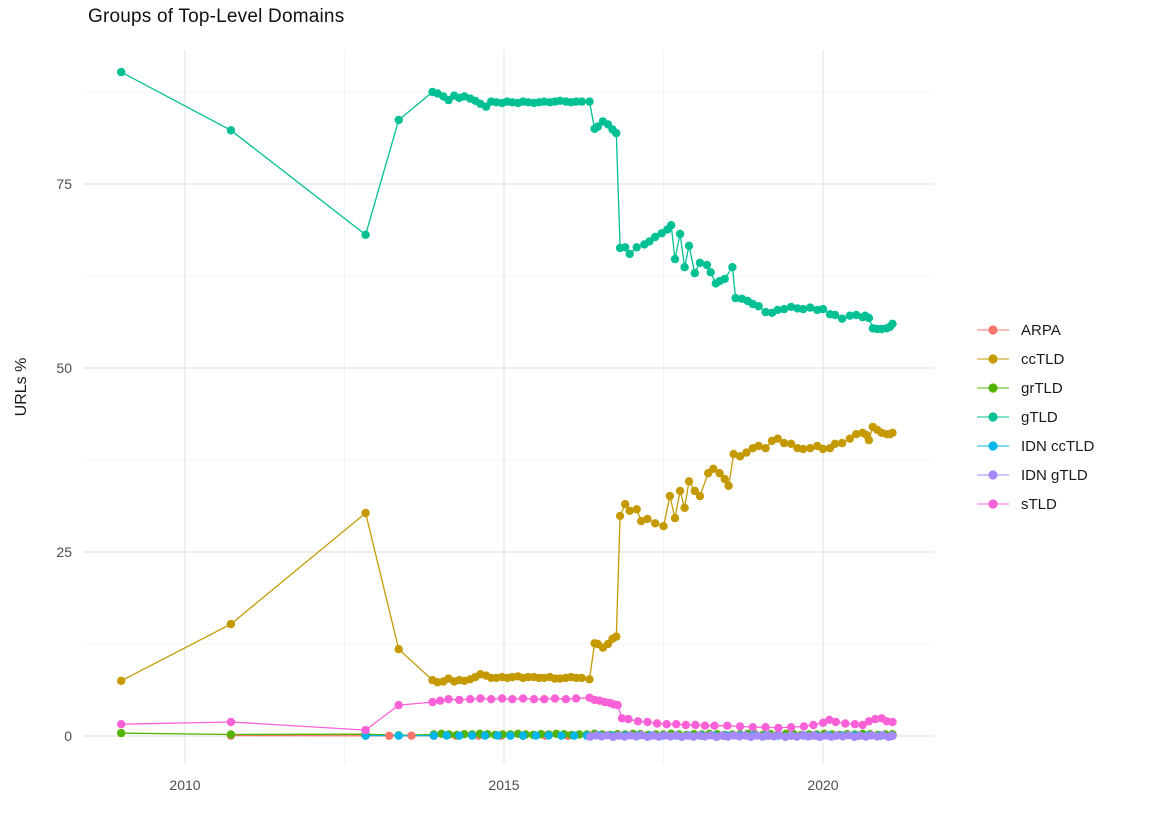 Image resolution: width=1164 pixels, height=827 pixels. I want to click on x-tick-label: 2015, so click(504, 785).